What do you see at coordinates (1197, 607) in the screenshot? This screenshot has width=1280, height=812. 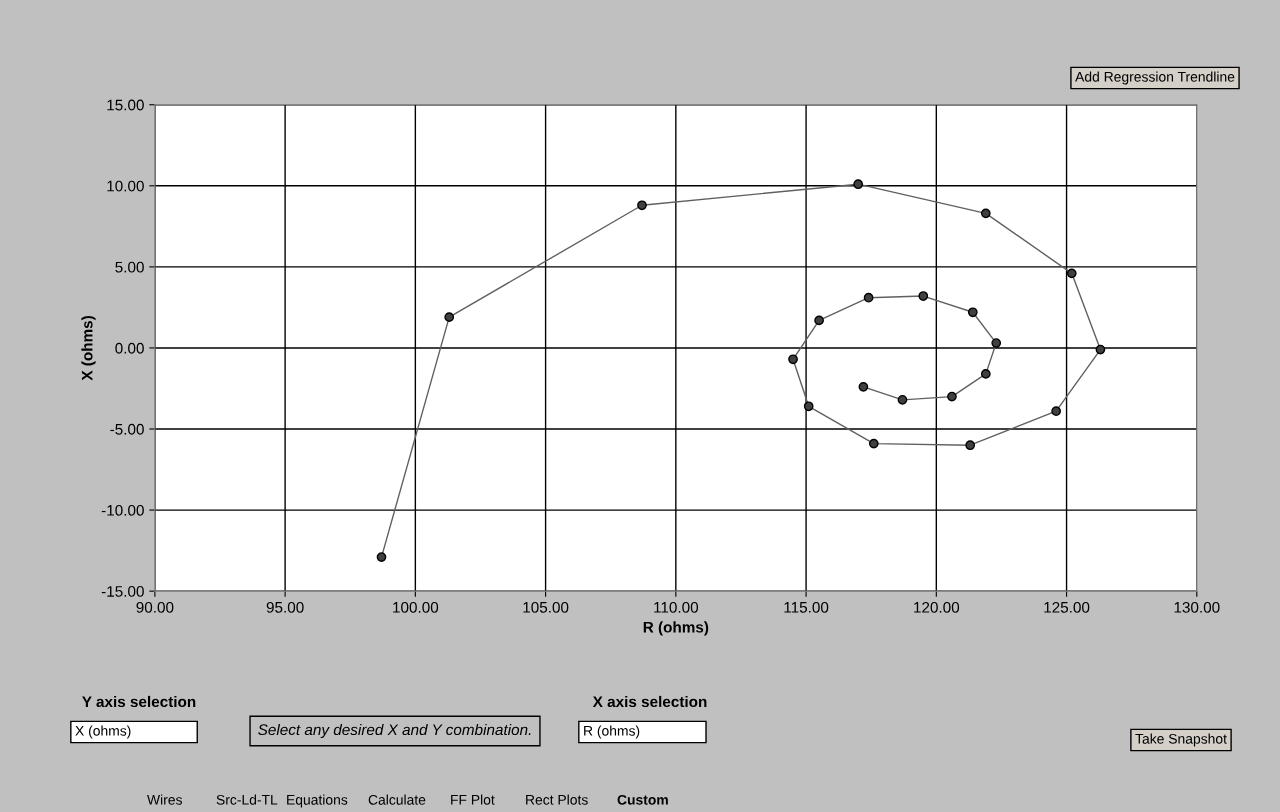 I see `x-tick-label: 130.00` at bounding box center [1197, 607].